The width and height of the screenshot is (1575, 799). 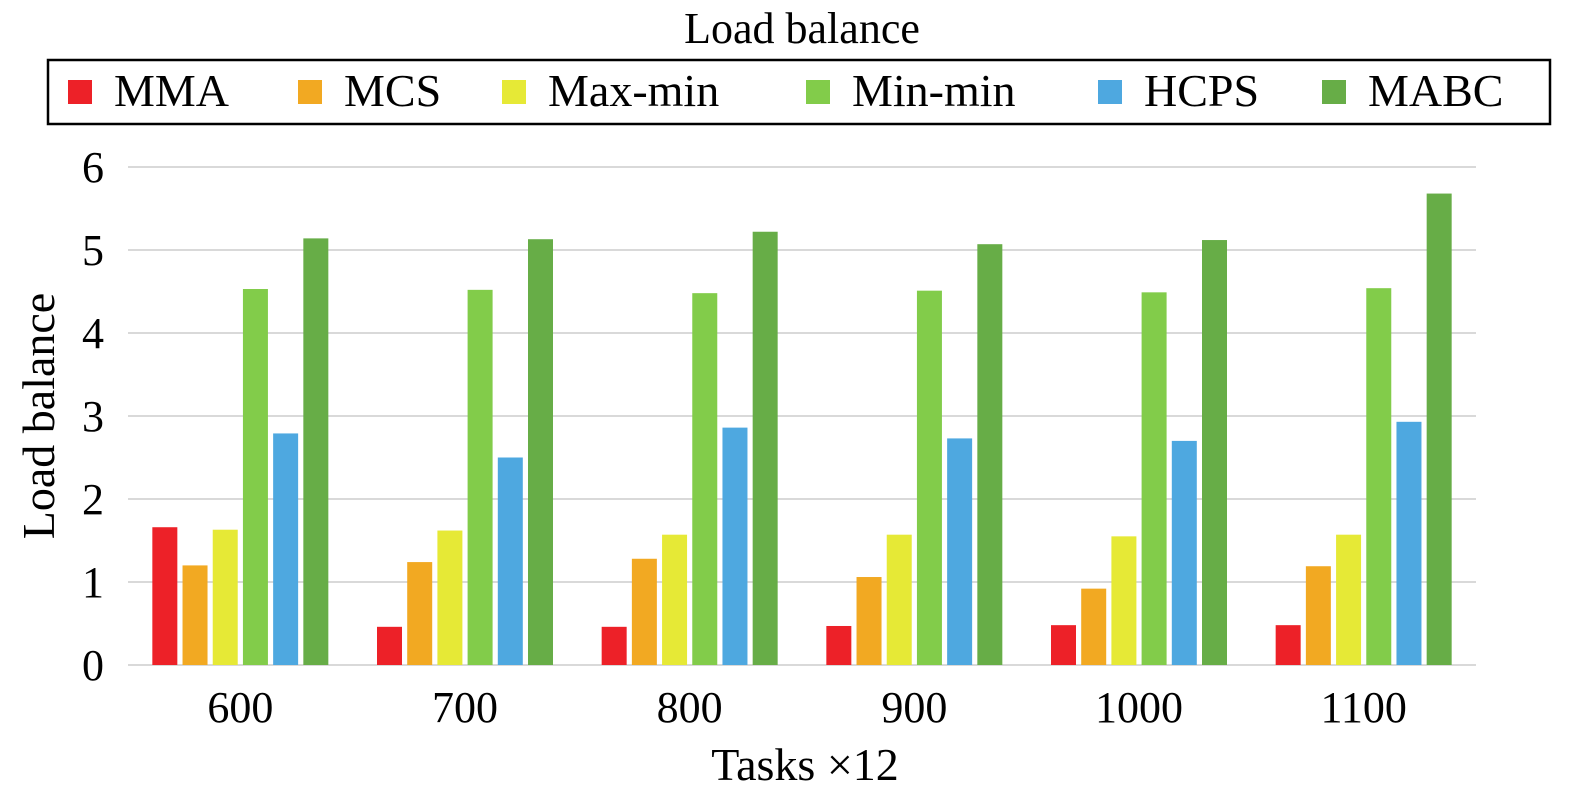 I want to click on legend-swatch-mma, so click(x=80, y=92).